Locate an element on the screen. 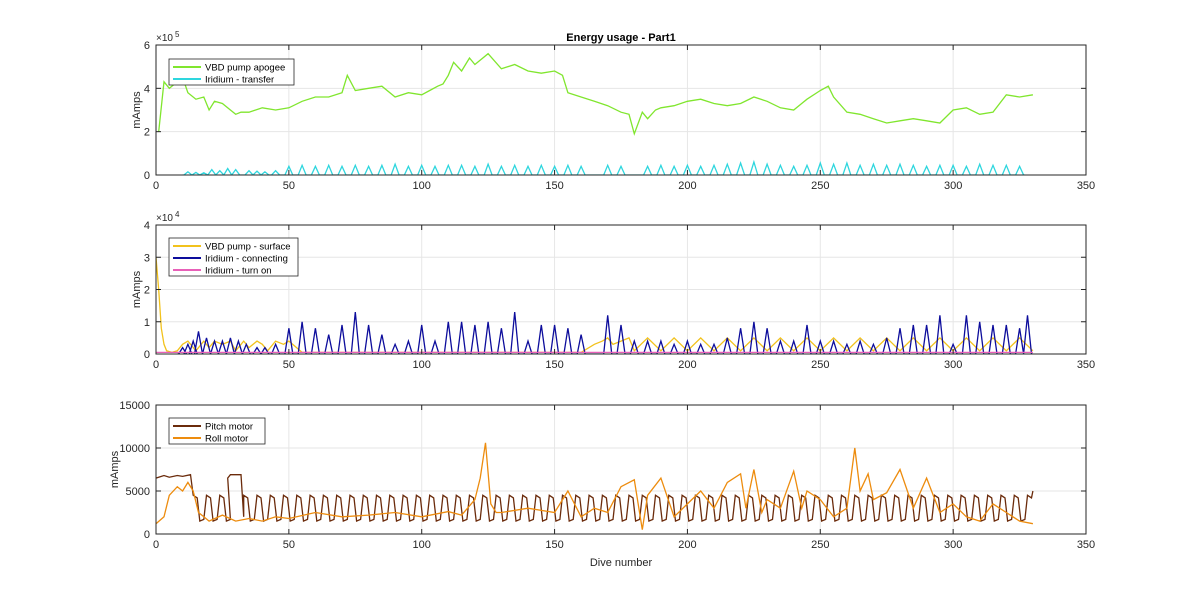 This screenshot has width=1200, height=601. legend-label: Pitch motor is located at coordinates (229, 427).